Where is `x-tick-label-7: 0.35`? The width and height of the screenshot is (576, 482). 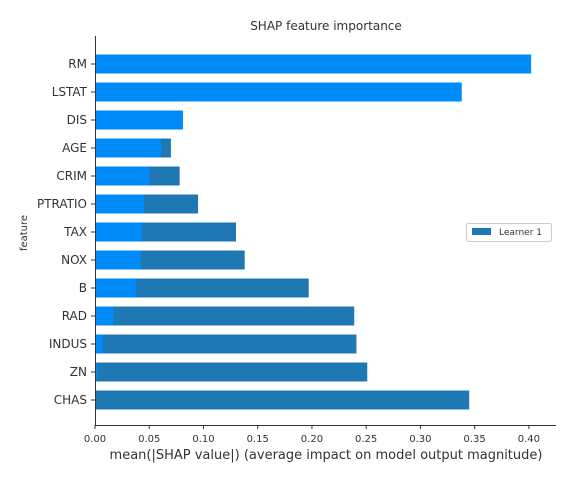 x-tick-label-7: 0.35 is located at coordinates (475, 439).